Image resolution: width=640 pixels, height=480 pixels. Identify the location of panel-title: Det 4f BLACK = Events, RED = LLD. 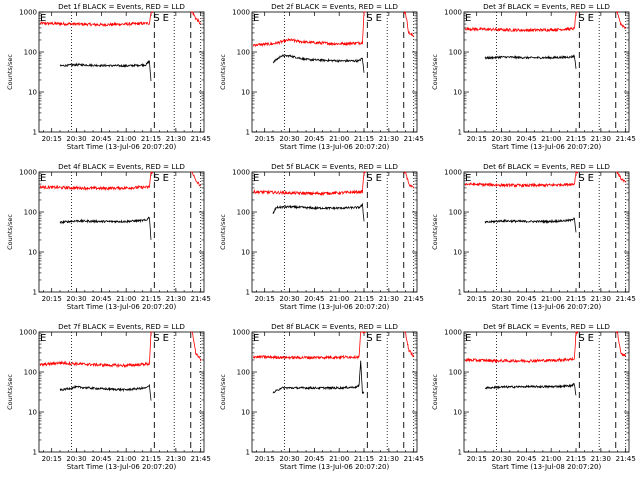
(121, 166).